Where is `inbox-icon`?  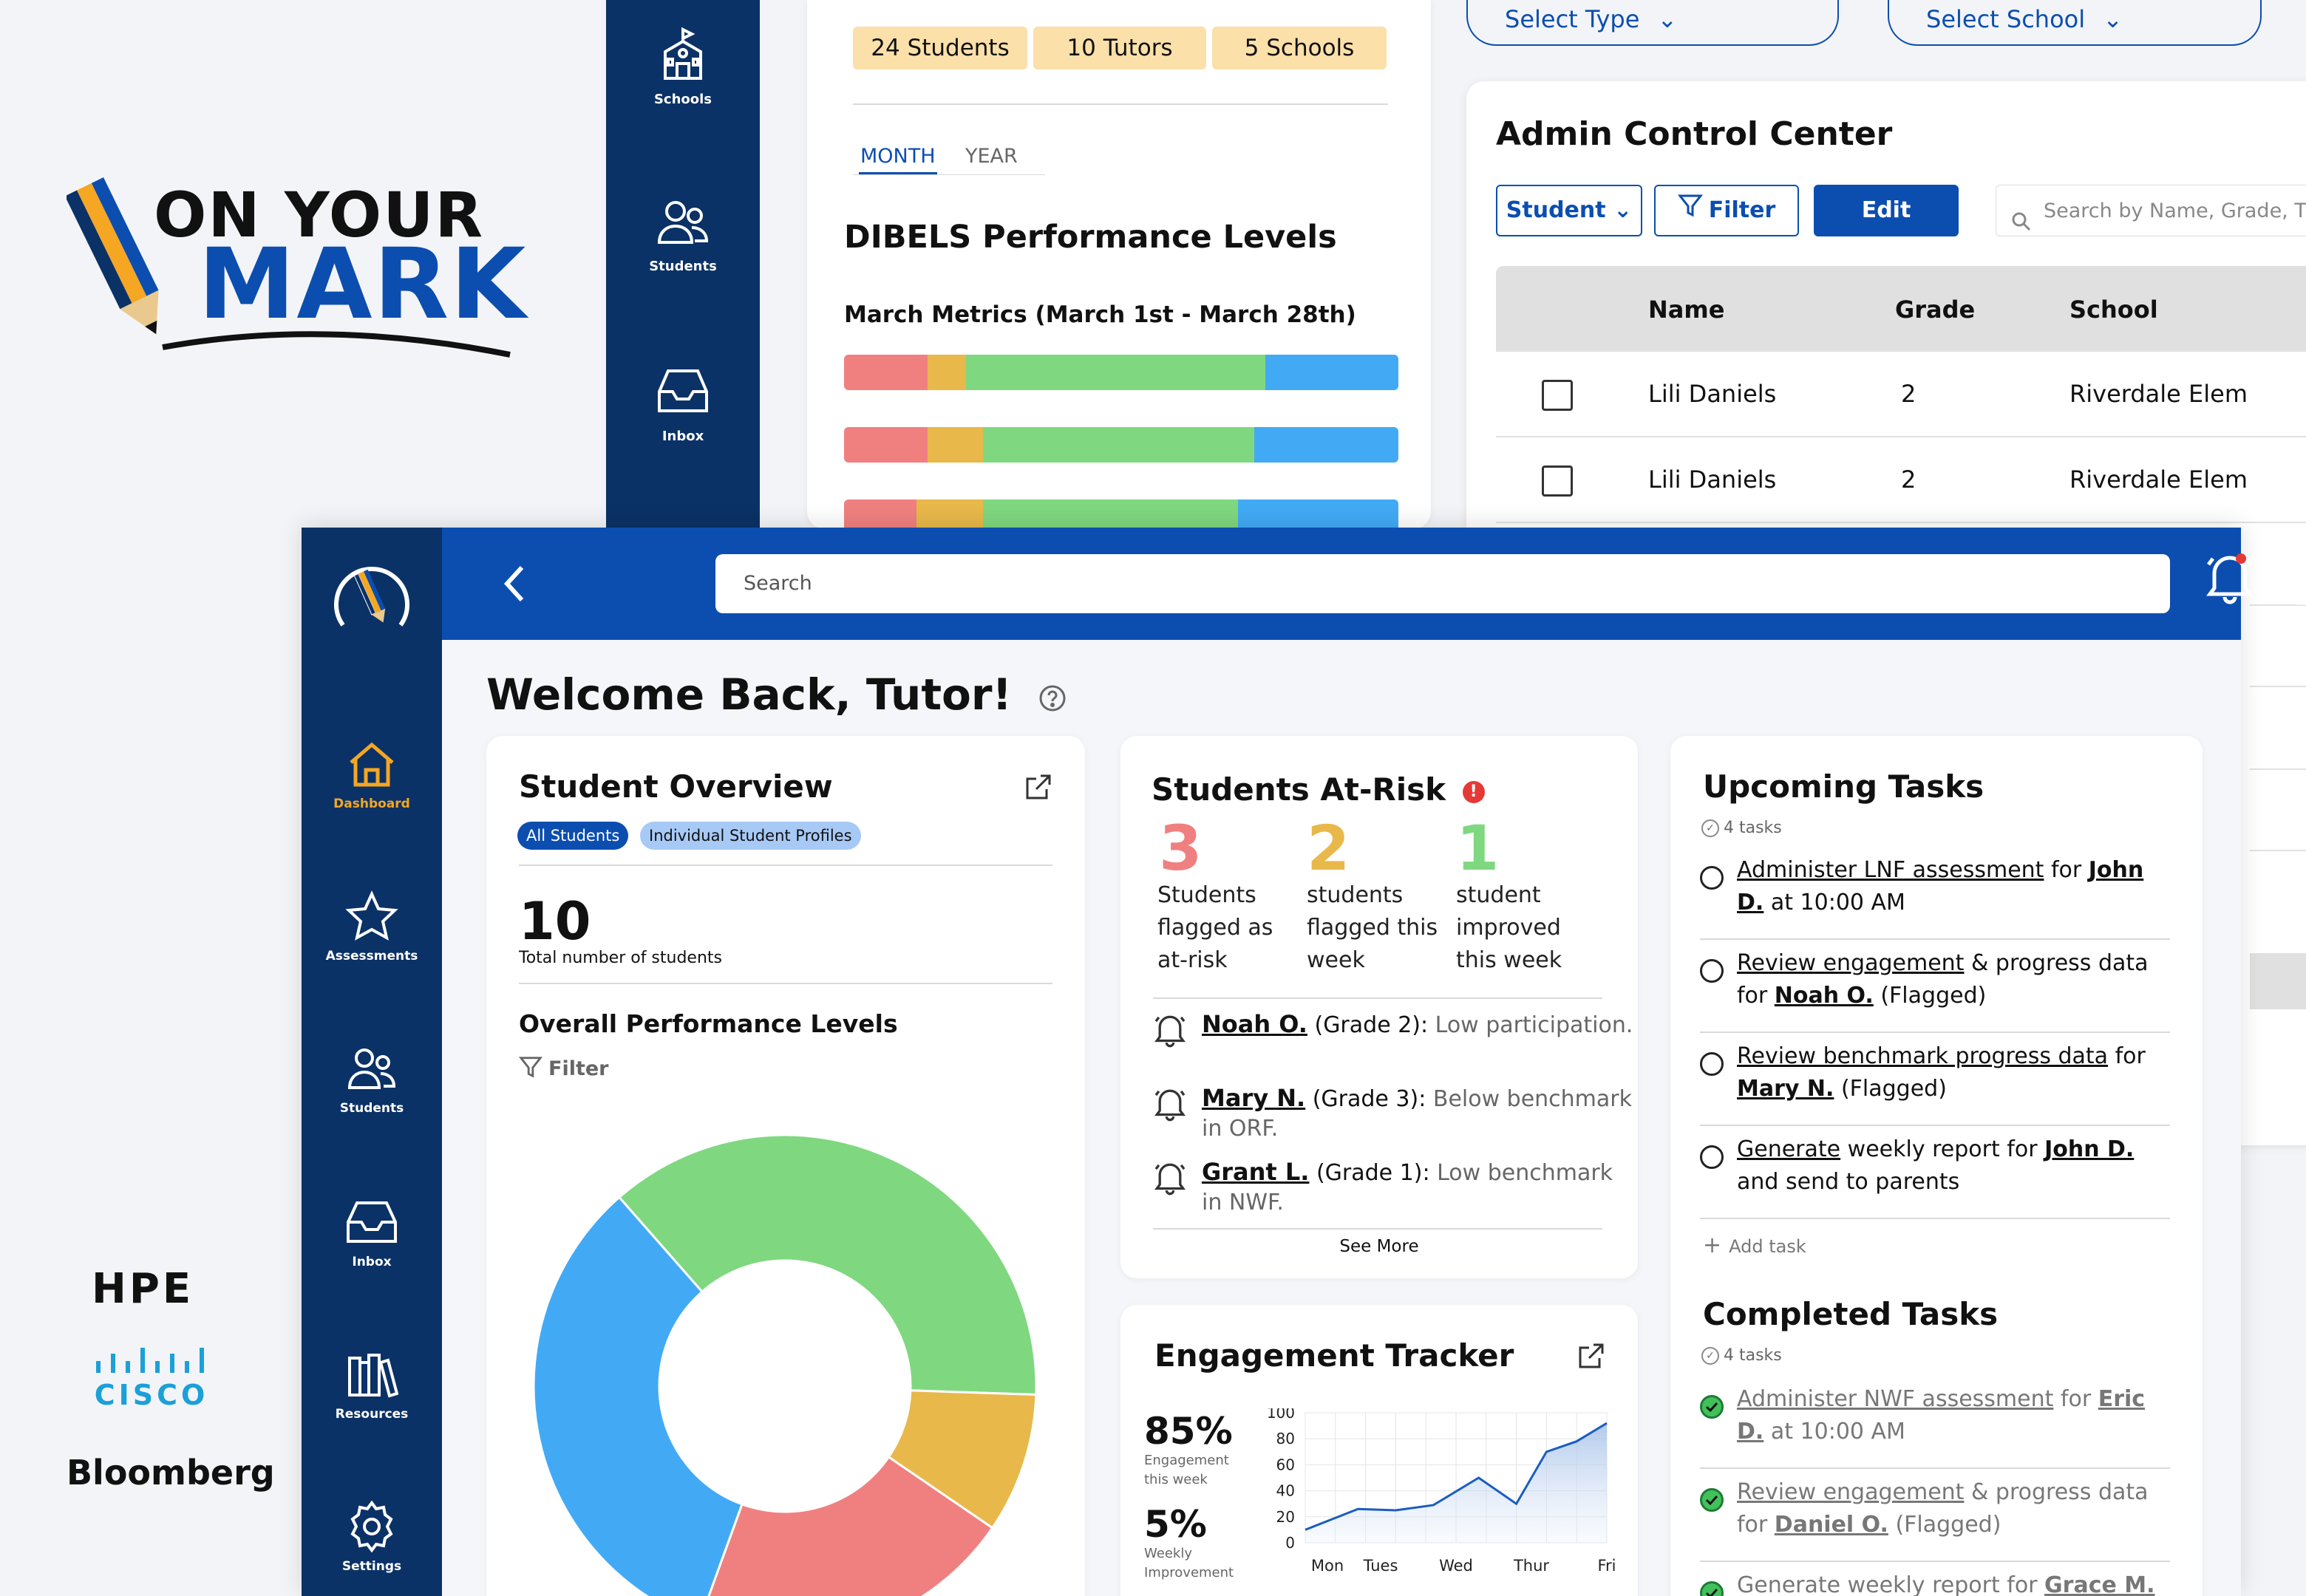
inbox-icon is located at coordinates (372, 1222).